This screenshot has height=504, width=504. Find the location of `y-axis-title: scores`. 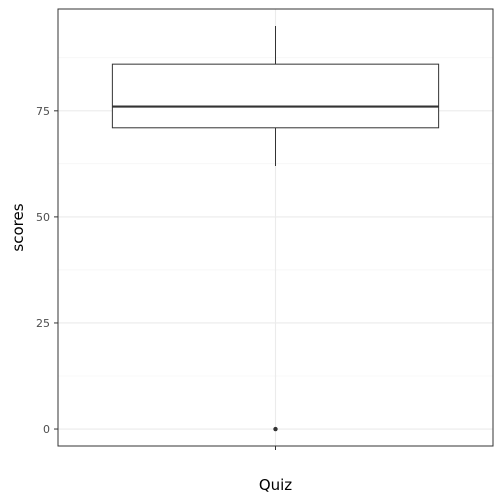

y-axis-title: scores is located at coordinates (18, 227).